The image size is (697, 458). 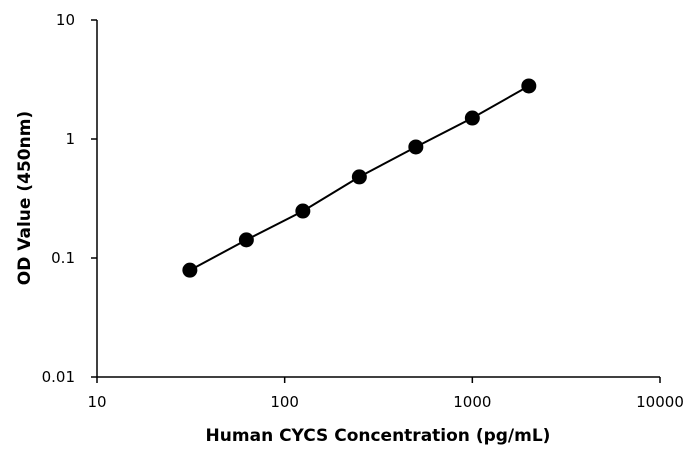 I want to click on x-tick-label: 1000, so click(x=472, y=402).